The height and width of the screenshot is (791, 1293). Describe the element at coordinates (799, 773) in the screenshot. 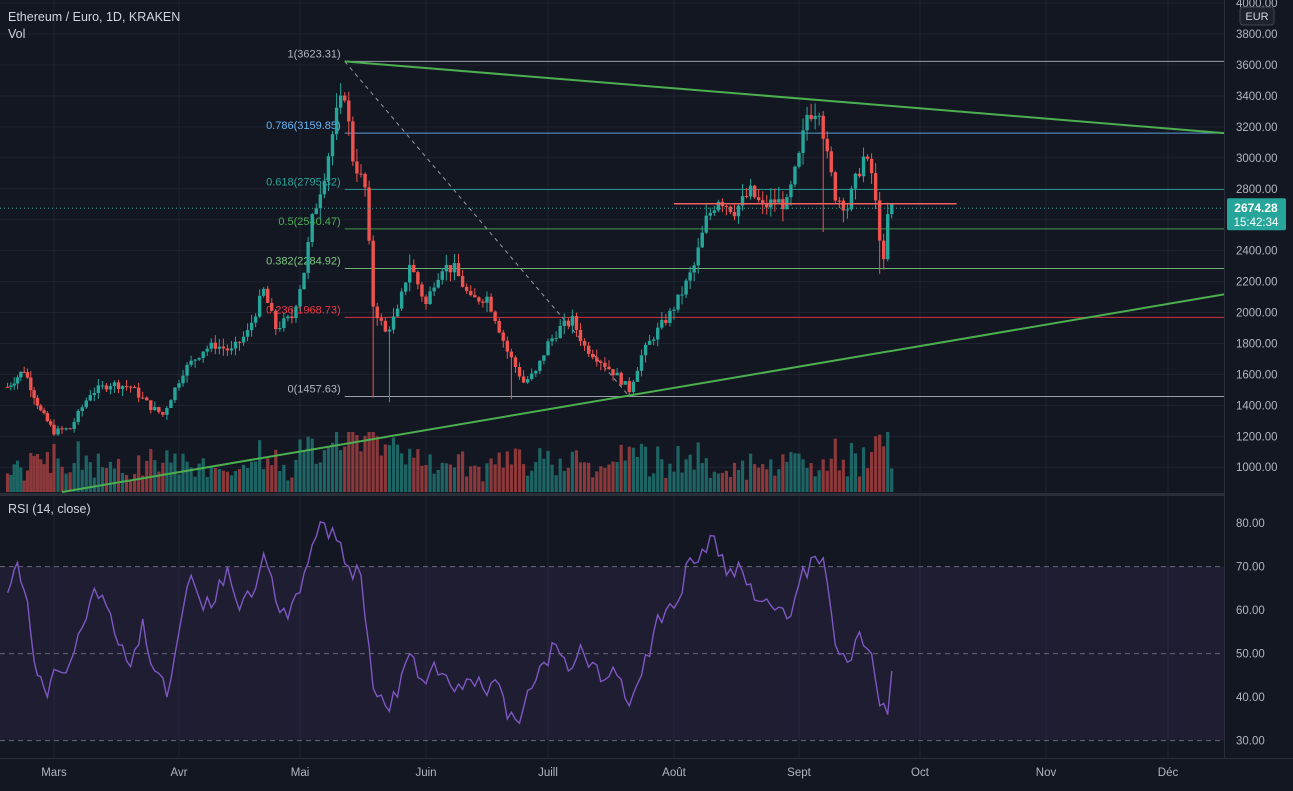

I see `time-tick-label: Sept` at that location.